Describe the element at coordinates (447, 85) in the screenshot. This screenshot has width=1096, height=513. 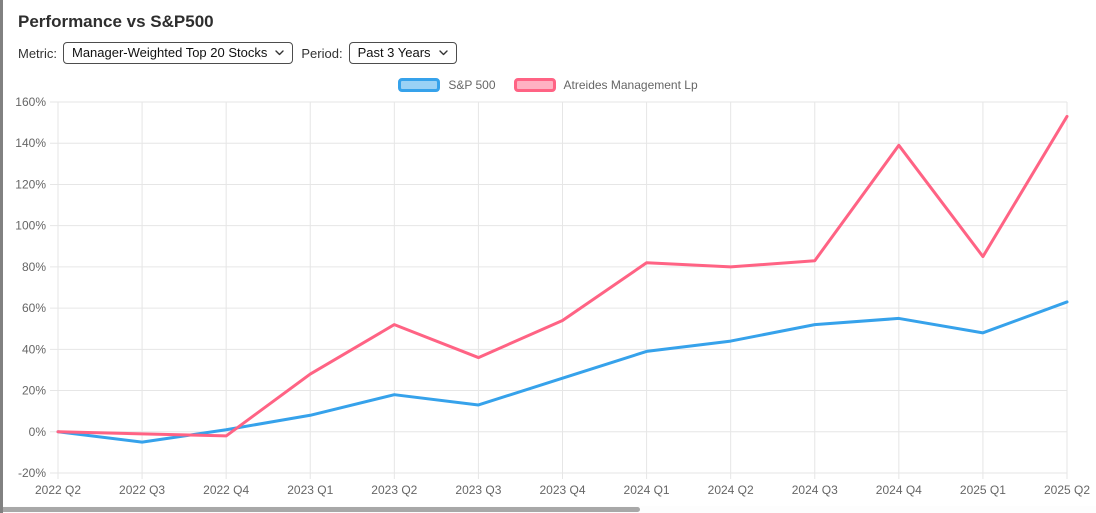
I see `legend-item-sp500: S&P 500` at that location.